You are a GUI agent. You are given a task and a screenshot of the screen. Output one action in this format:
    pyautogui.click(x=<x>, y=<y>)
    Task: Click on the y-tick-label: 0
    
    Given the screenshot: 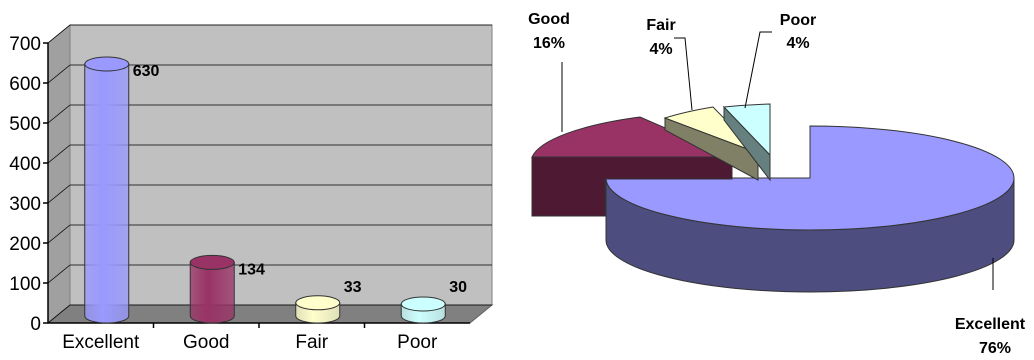 What is the action you would take?
    pyautogui.click(x=35, y=324)
    